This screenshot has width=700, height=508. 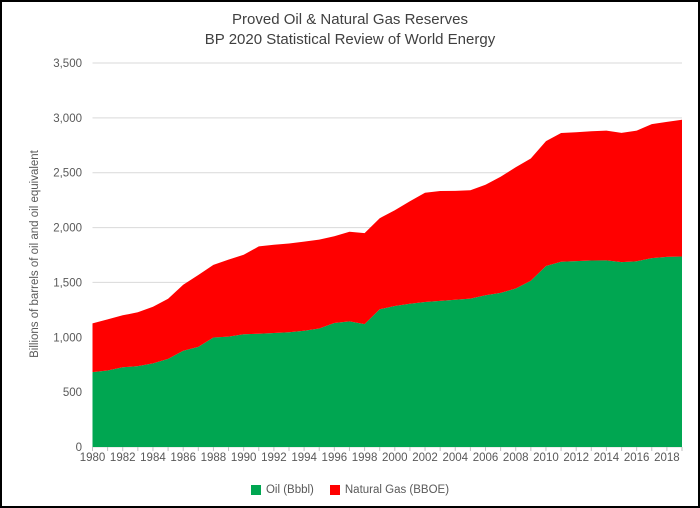 I want to click on y-tick-label: 3,500, so click(x=67, y=64).